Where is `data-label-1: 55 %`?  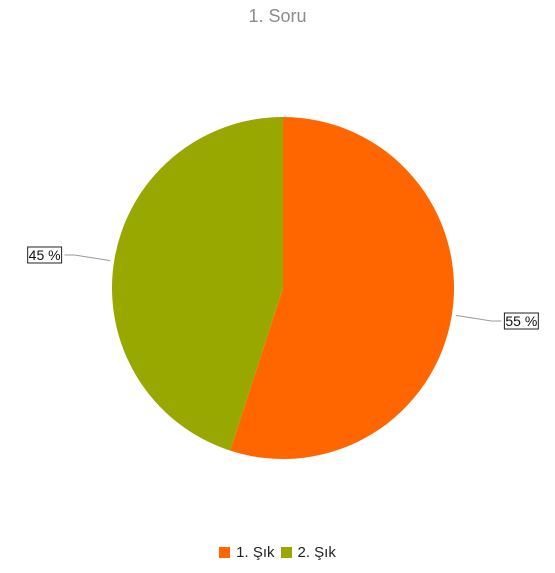
data-label-1: 55 % is located at coordinates (521, 321).